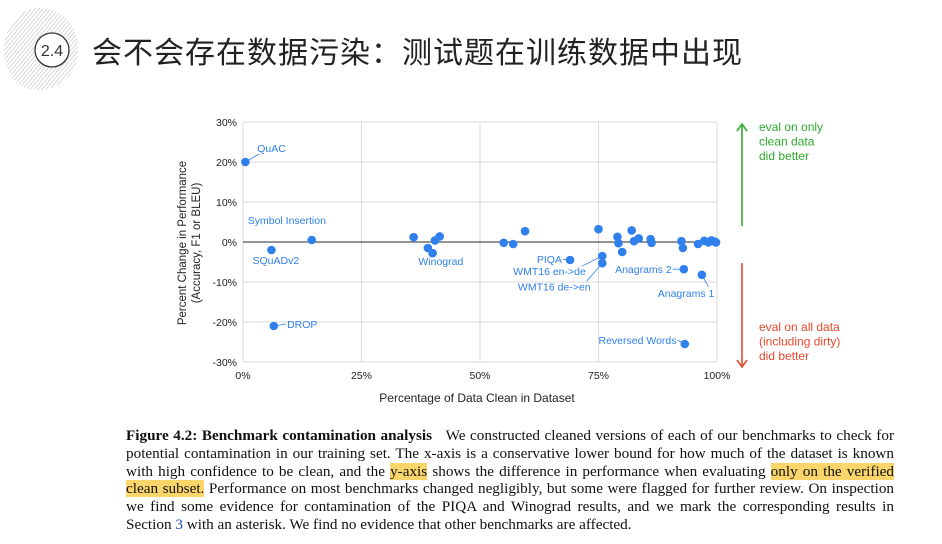 Image resolution: width=942 pixels, height=544 pixels. Describe the element at coordinates (549, 272) in the screenshot. I see `point-annotation: WMT16 en->de` at that location.